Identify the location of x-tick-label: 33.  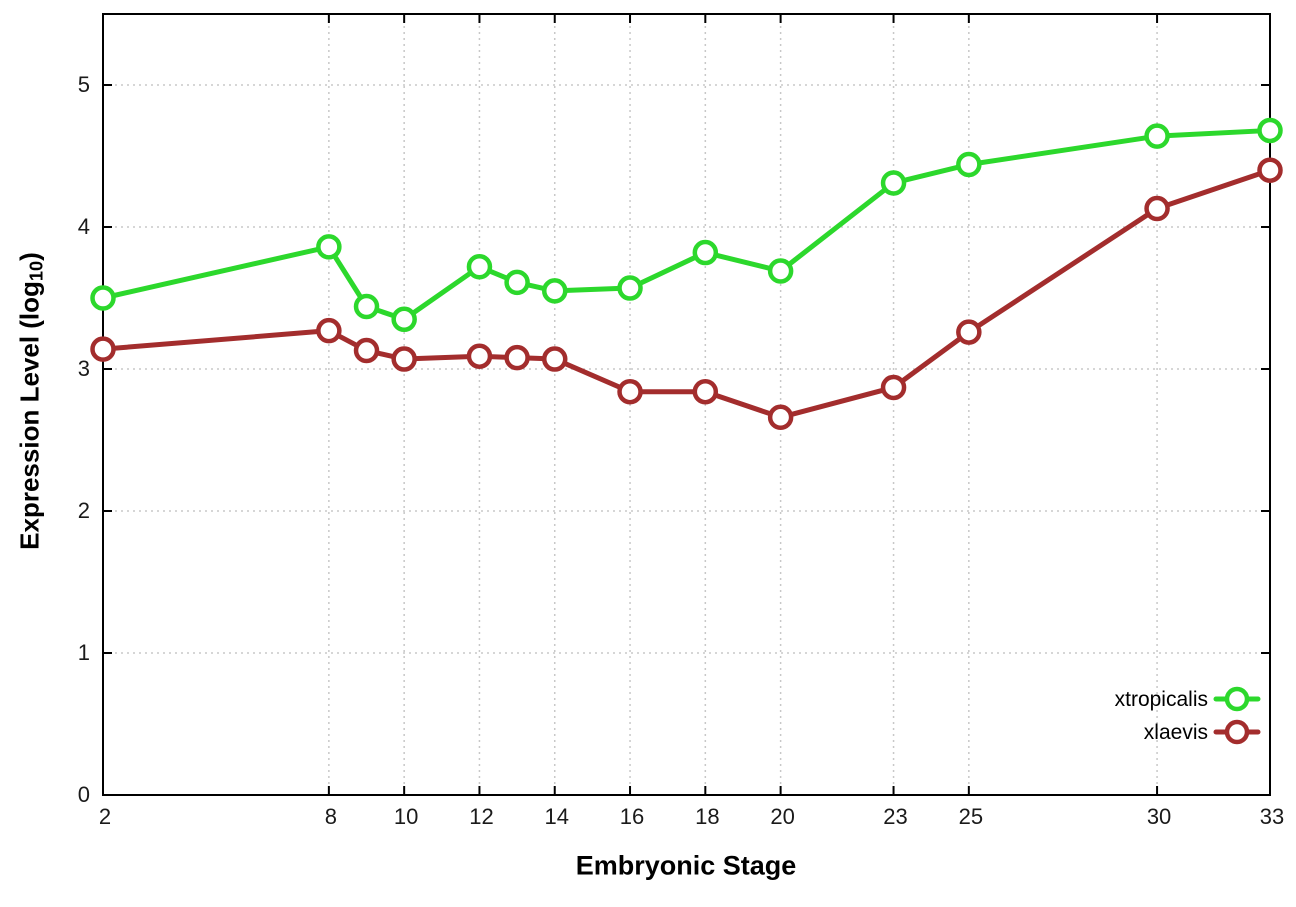
(1272, 816).